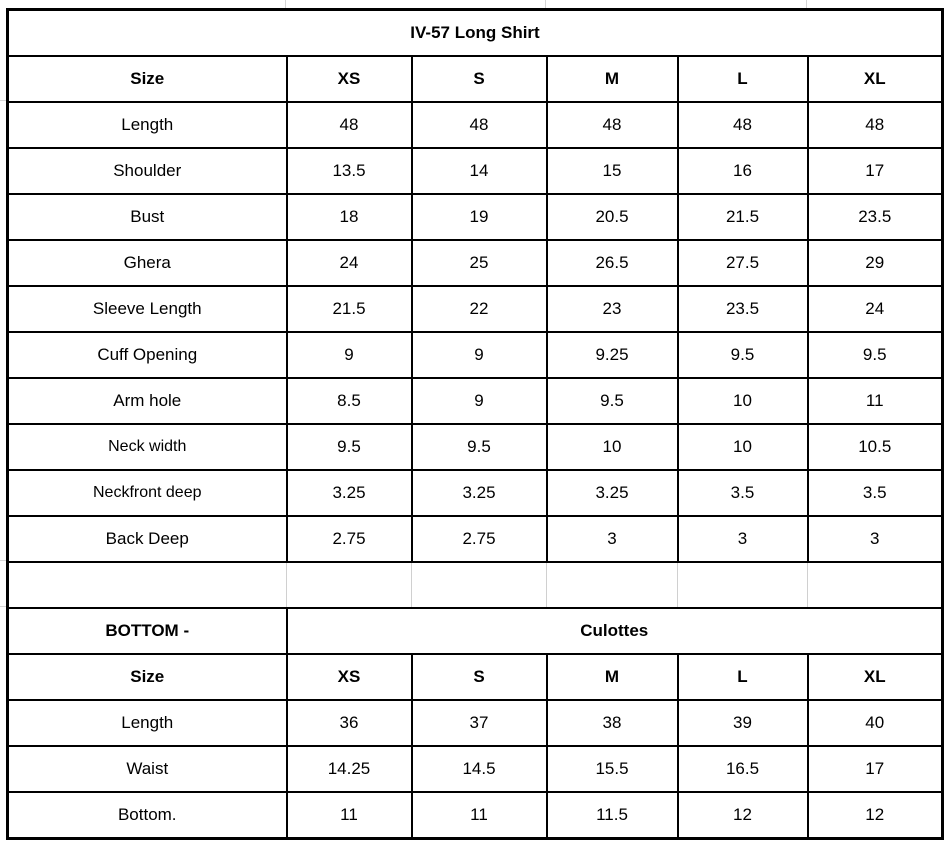 The height and width of the screenshot is (844, 946). Describe the element at coordinates (612, 355) in the screenshot. I see `cell: 9.25` at that location.